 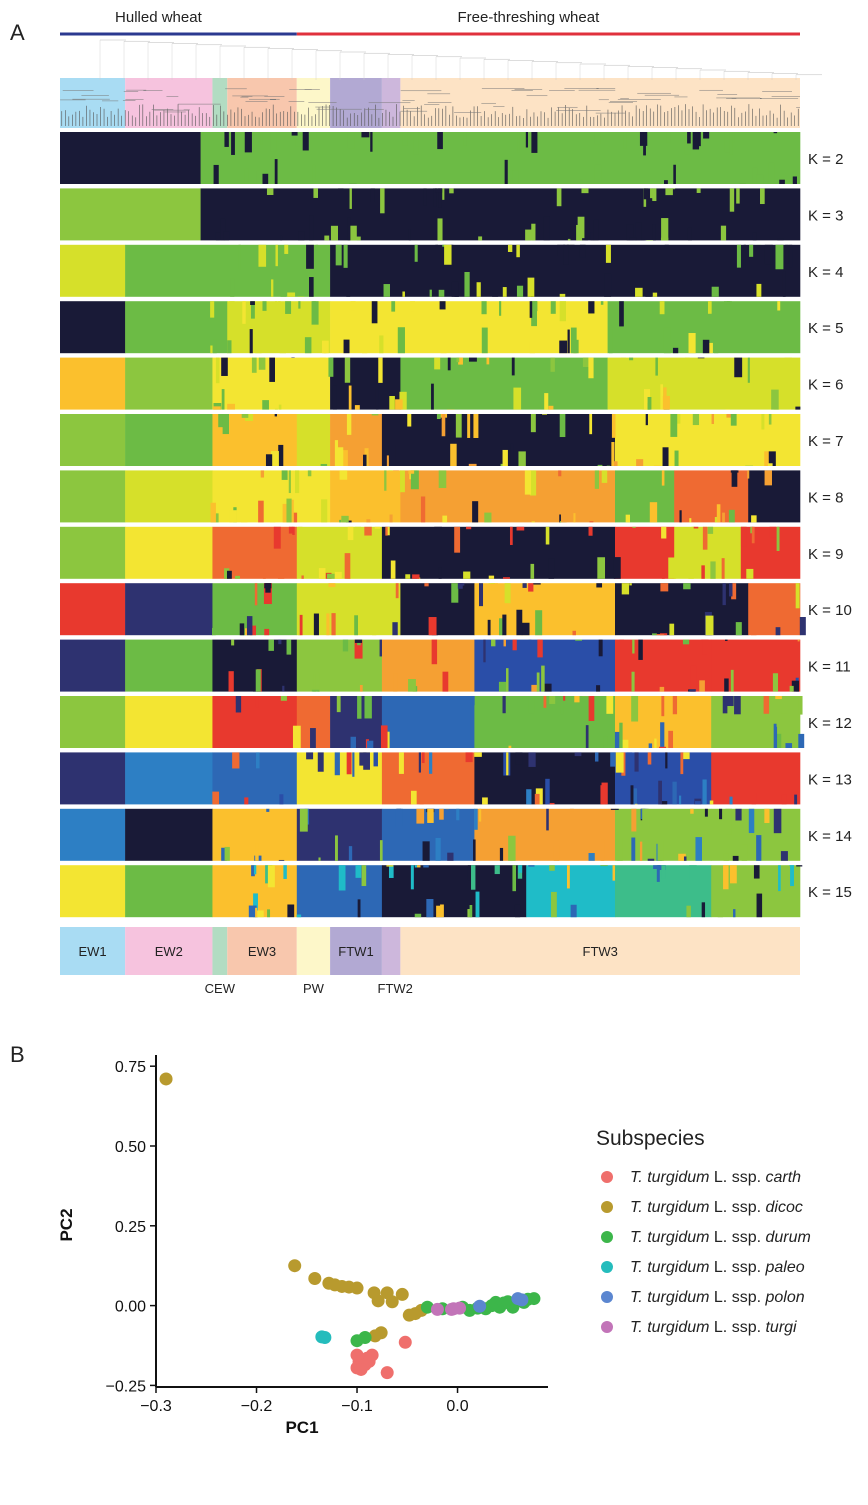 What do you see at coordinates (783, 1177) in the screenshot?
I see `legend-subspecies: carth` at bounding box center [783, 1177].